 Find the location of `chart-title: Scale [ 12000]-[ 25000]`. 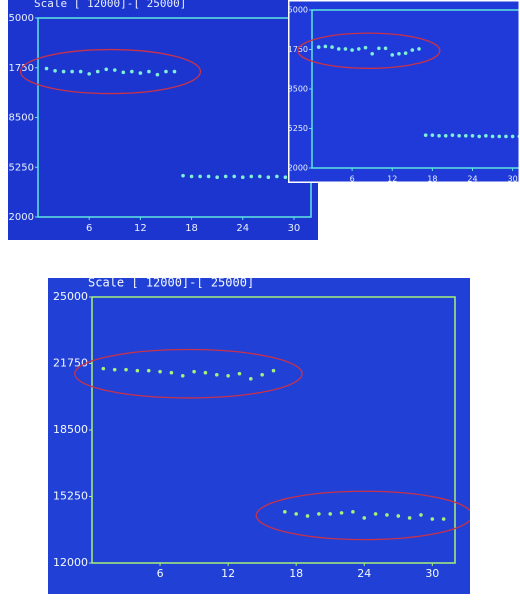

chart-title: Scale [ 12000]-[ 25000] is located at coordinates (110, 5).